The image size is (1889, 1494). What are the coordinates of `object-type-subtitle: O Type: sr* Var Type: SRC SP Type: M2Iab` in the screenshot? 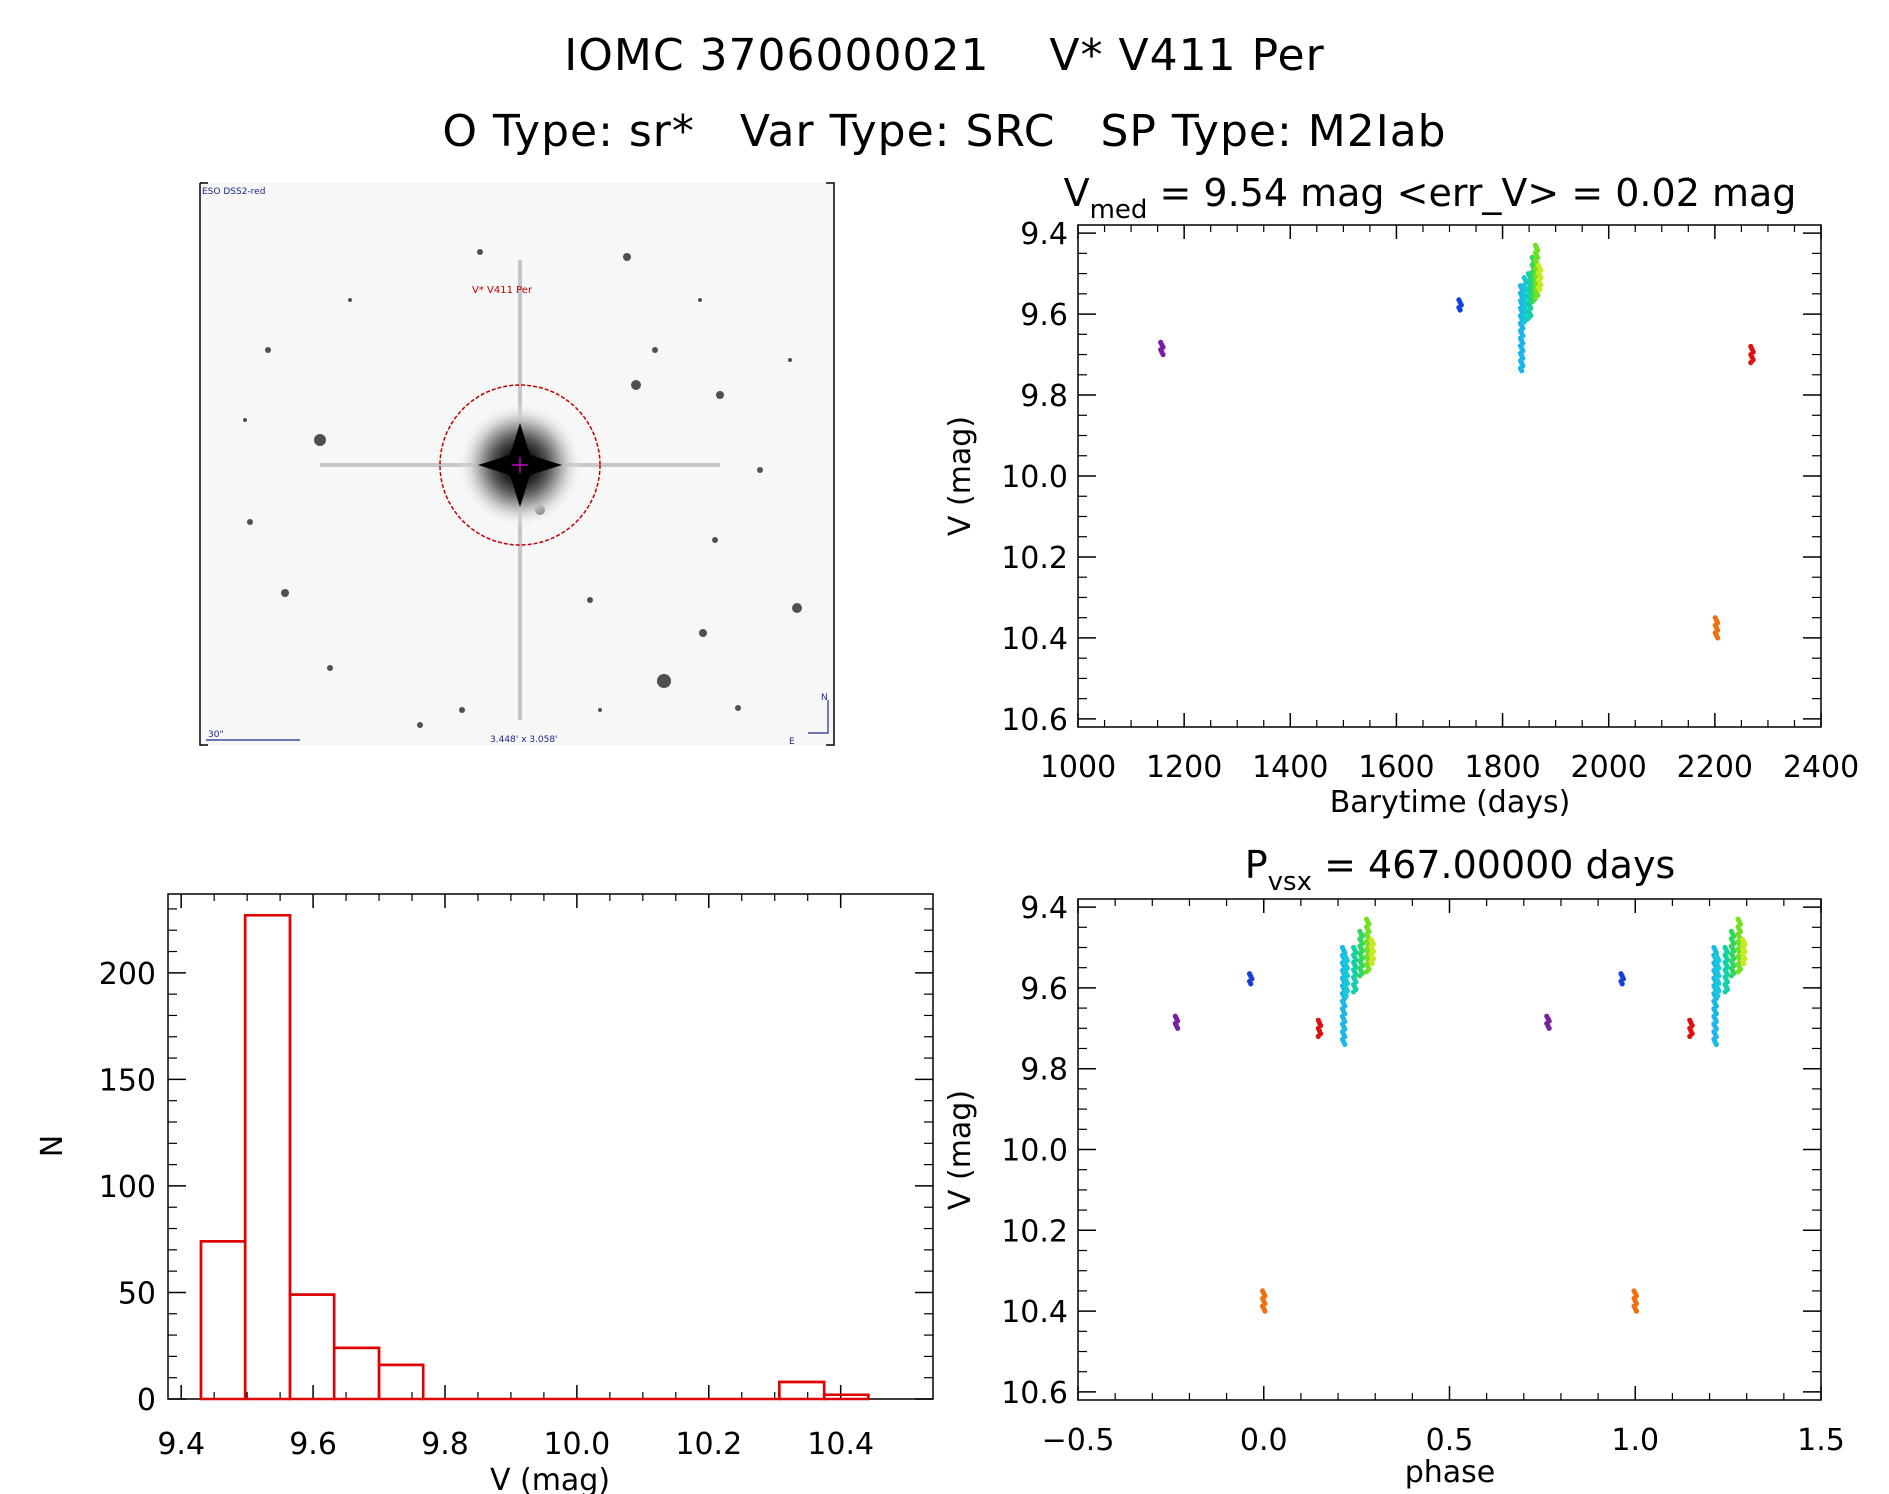 It's located at (944, 131).